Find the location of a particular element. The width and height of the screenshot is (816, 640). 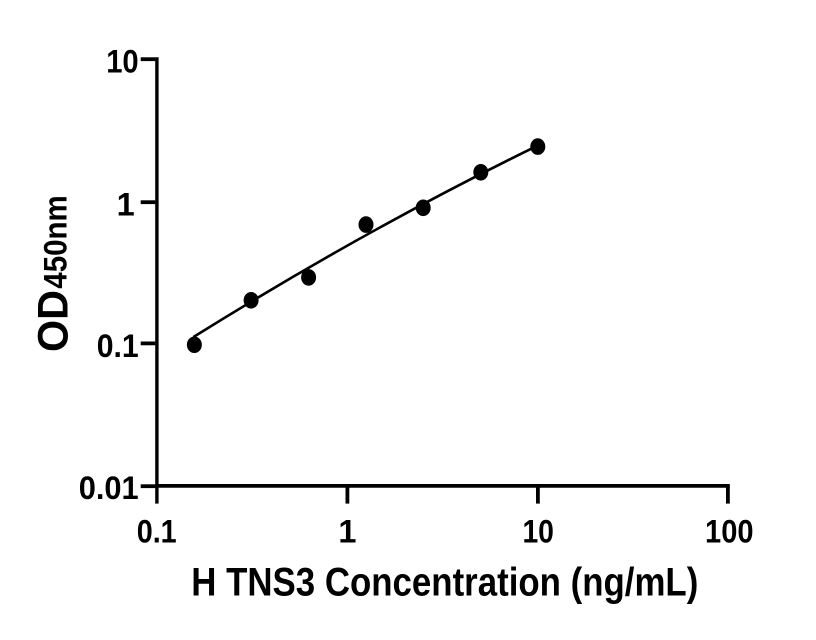

svg-text: 0.01 is located at coordinates (109, 488).